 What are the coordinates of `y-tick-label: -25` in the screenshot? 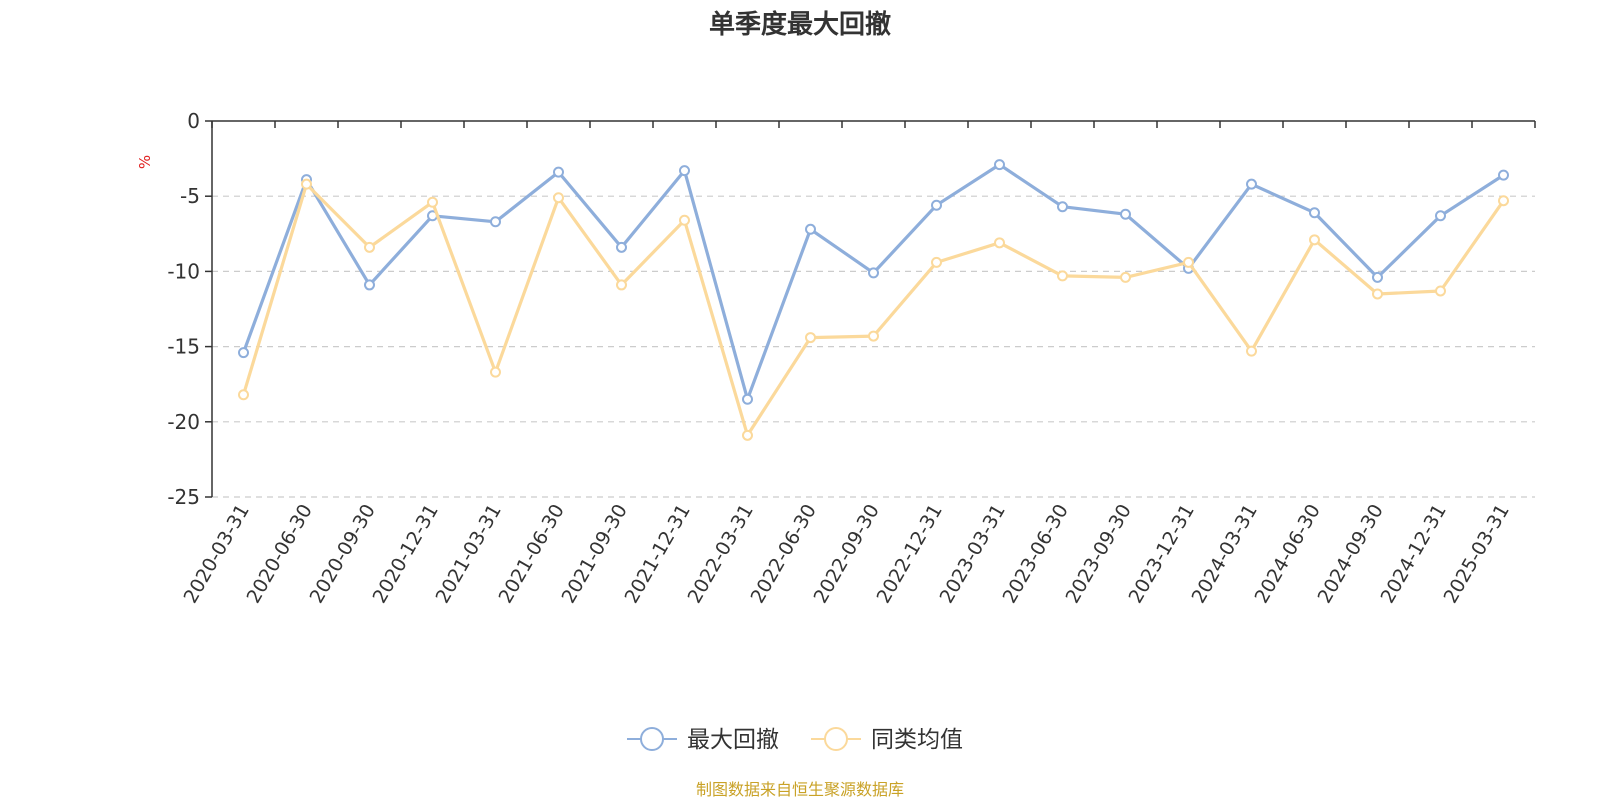 It's located at (183, 497).